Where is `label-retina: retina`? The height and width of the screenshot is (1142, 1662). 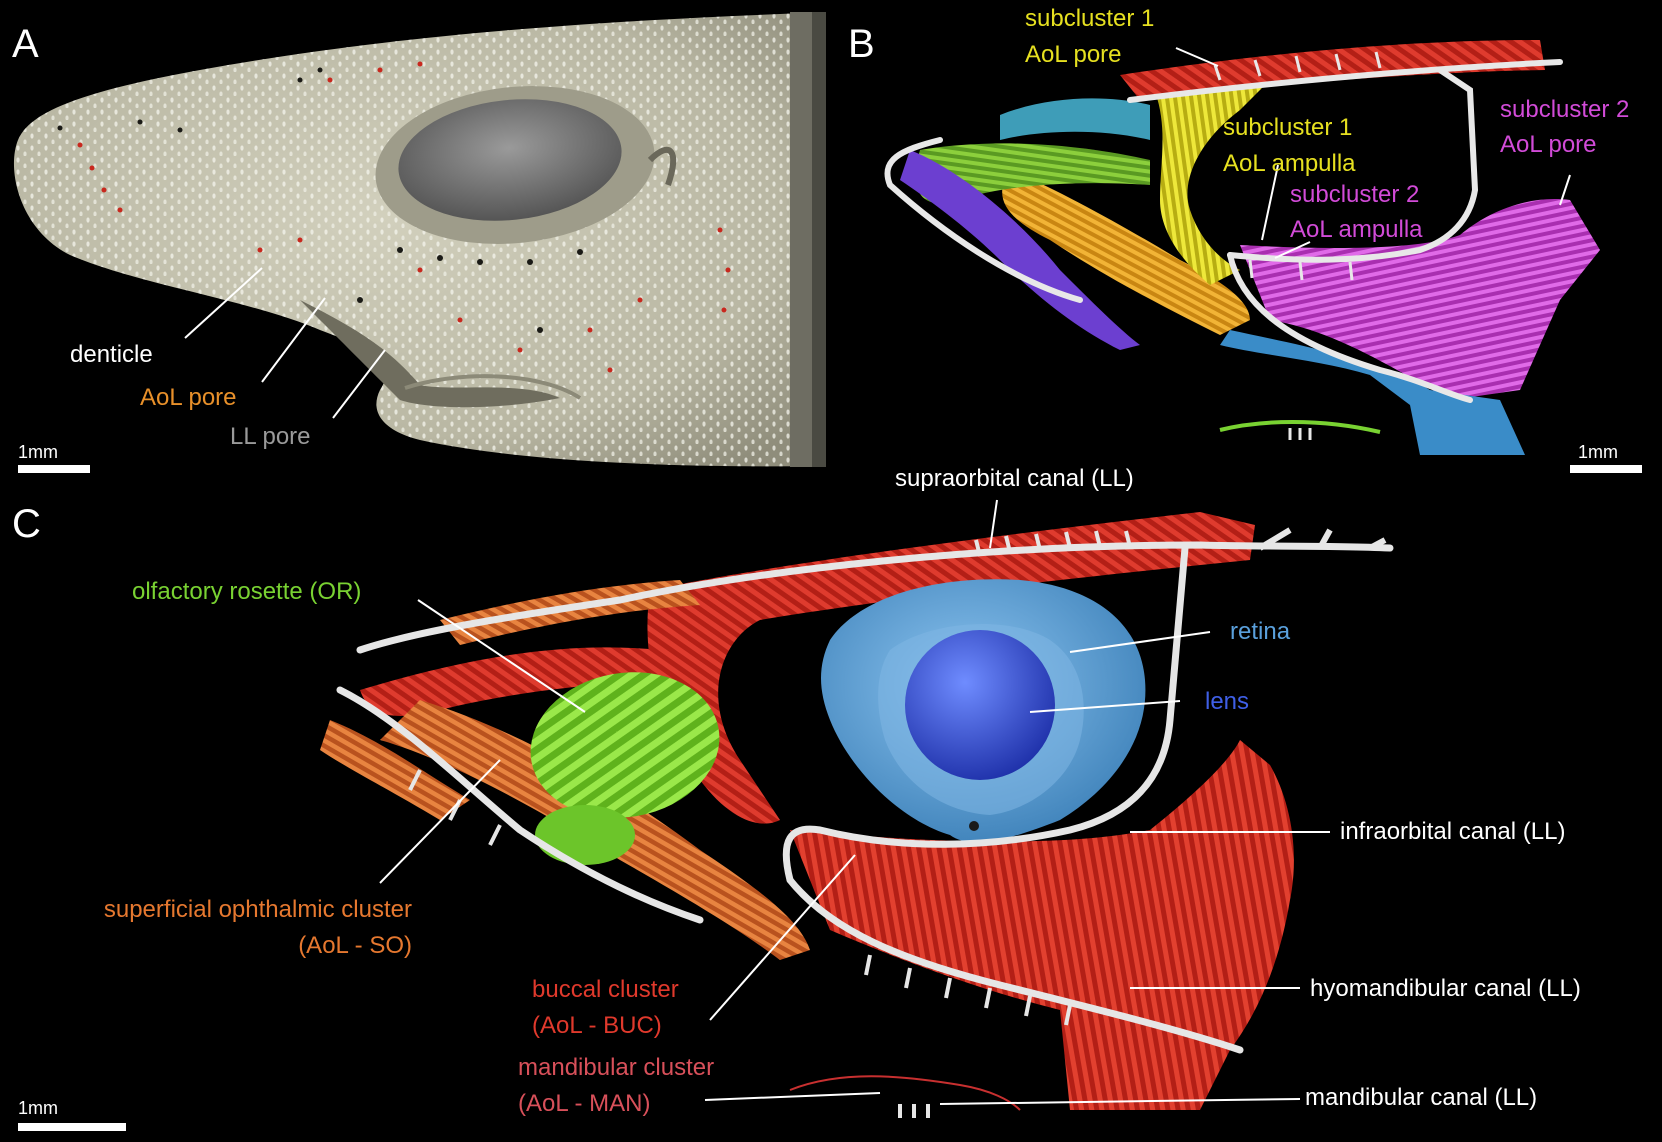 label-retina: retina is located at coordinates (1260, 631).